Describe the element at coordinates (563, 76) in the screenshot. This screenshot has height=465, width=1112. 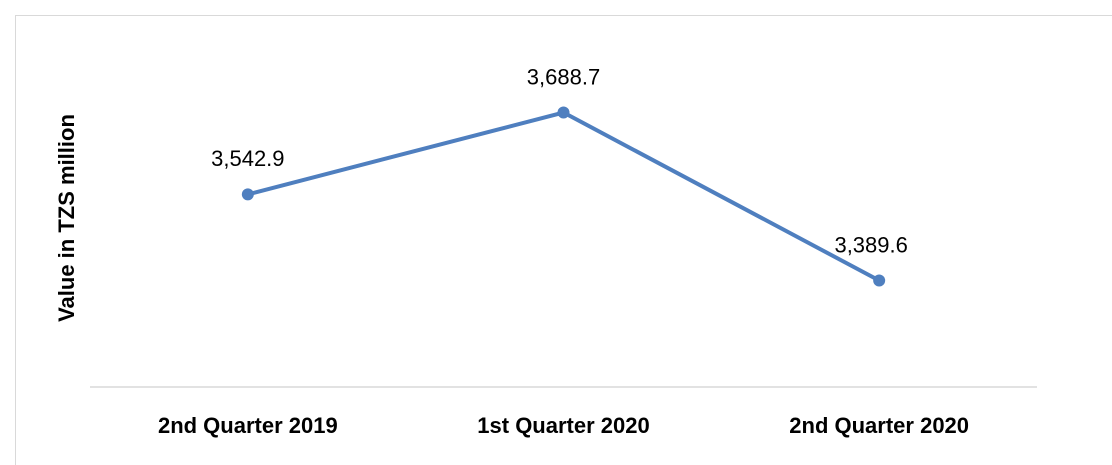
I see `data-label: 3,688.7` at that location.